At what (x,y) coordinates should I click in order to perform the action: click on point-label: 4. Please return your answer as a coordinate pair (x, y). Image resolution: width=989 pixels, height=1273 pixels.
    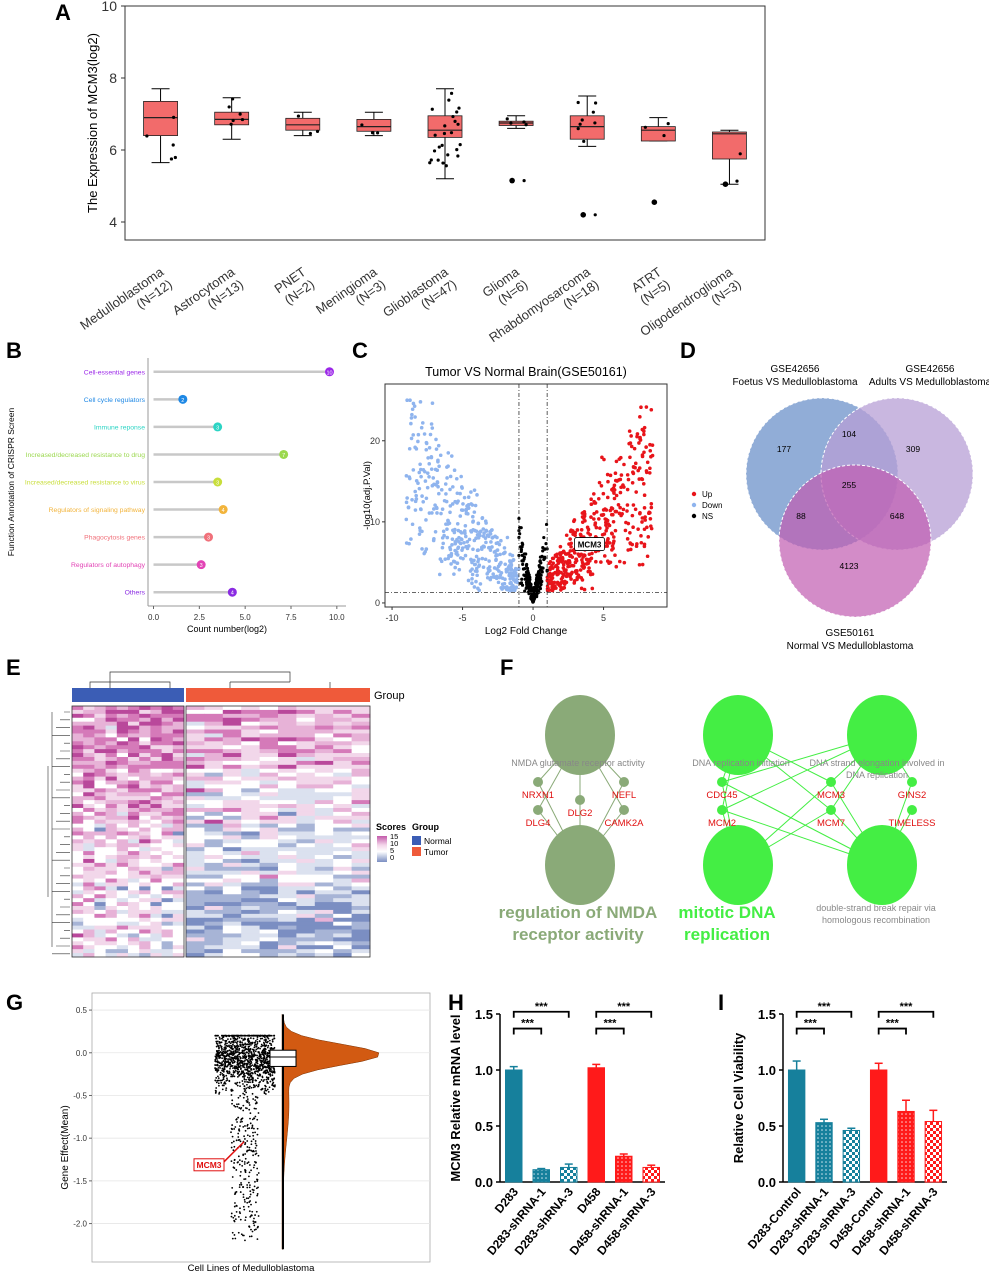
    Looking at the image, I should click on (232, 594).